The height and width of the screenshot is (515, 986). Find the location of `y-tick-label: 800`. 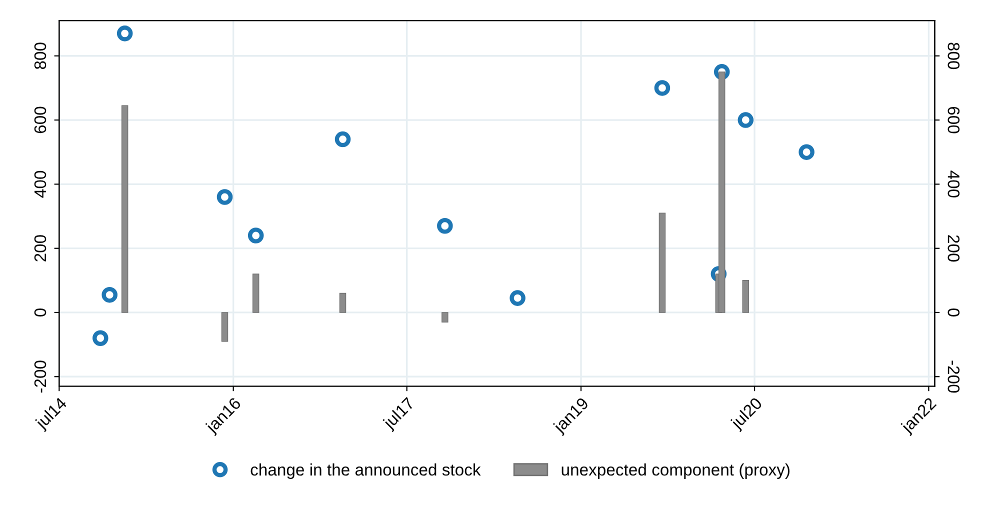

y-tick-label: 800 is located at coordinates (40, 56).